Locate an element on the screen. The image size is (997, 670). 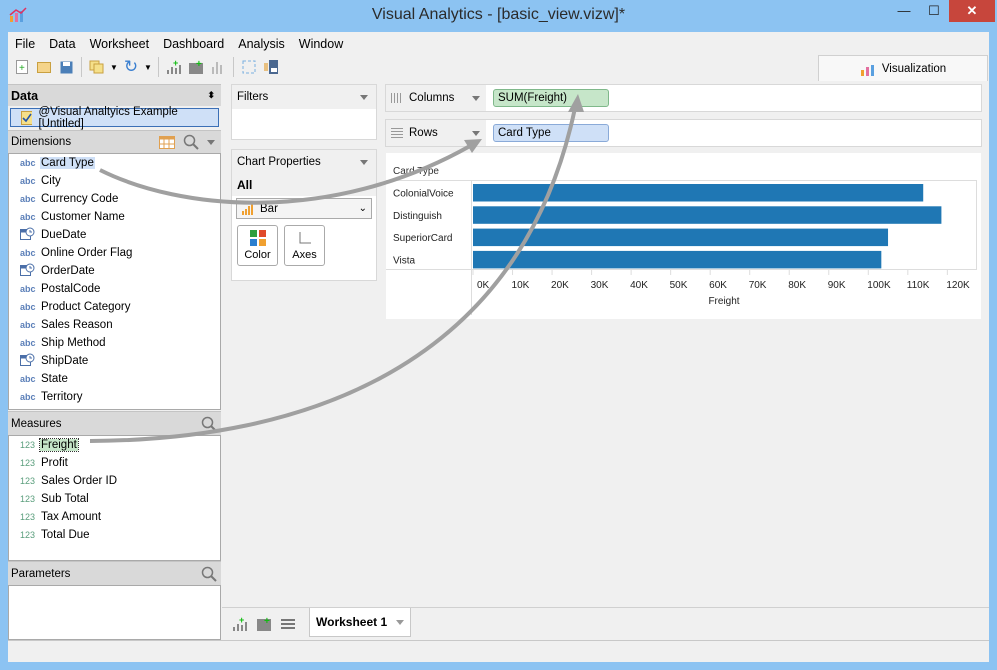
fit-icon is located at coordinates (271, 67).